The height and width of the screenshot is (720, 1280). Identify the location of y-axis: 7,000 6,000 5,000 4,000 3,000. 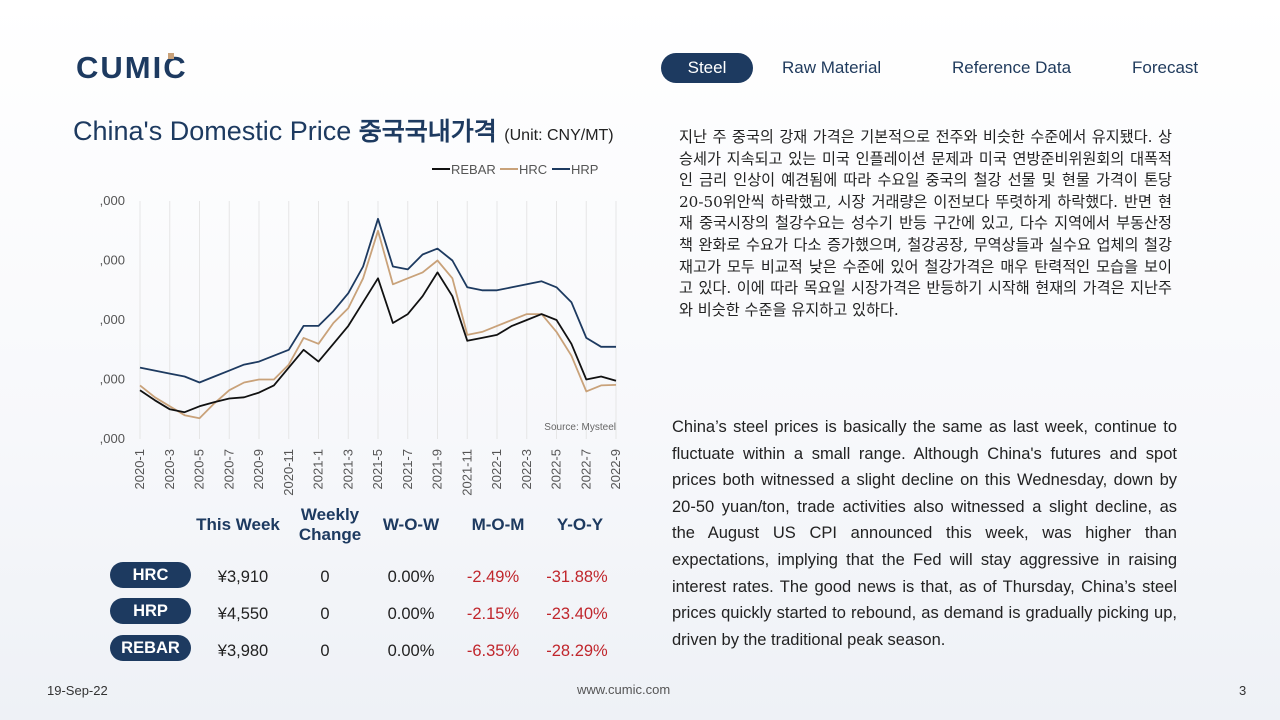
(112, 319).